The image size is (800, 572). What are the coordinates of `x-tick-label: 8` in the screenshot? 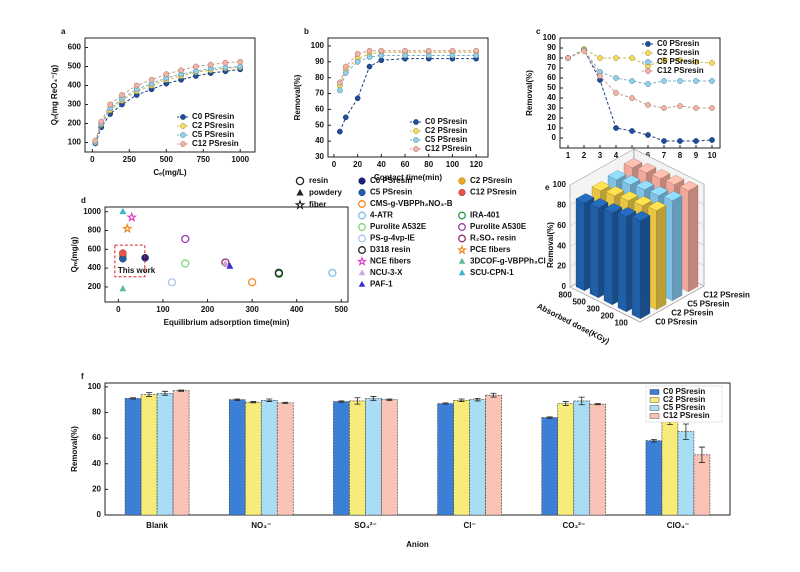 It's located at (680, 155).